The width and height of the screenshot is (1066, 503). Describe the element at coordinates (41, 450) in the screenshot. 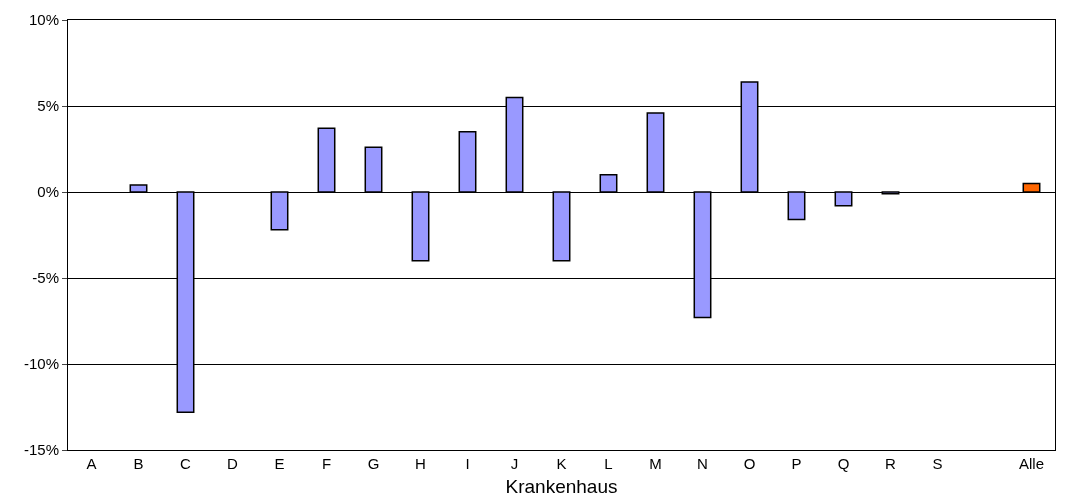

I see `y-tick-label: -15%` at that location.